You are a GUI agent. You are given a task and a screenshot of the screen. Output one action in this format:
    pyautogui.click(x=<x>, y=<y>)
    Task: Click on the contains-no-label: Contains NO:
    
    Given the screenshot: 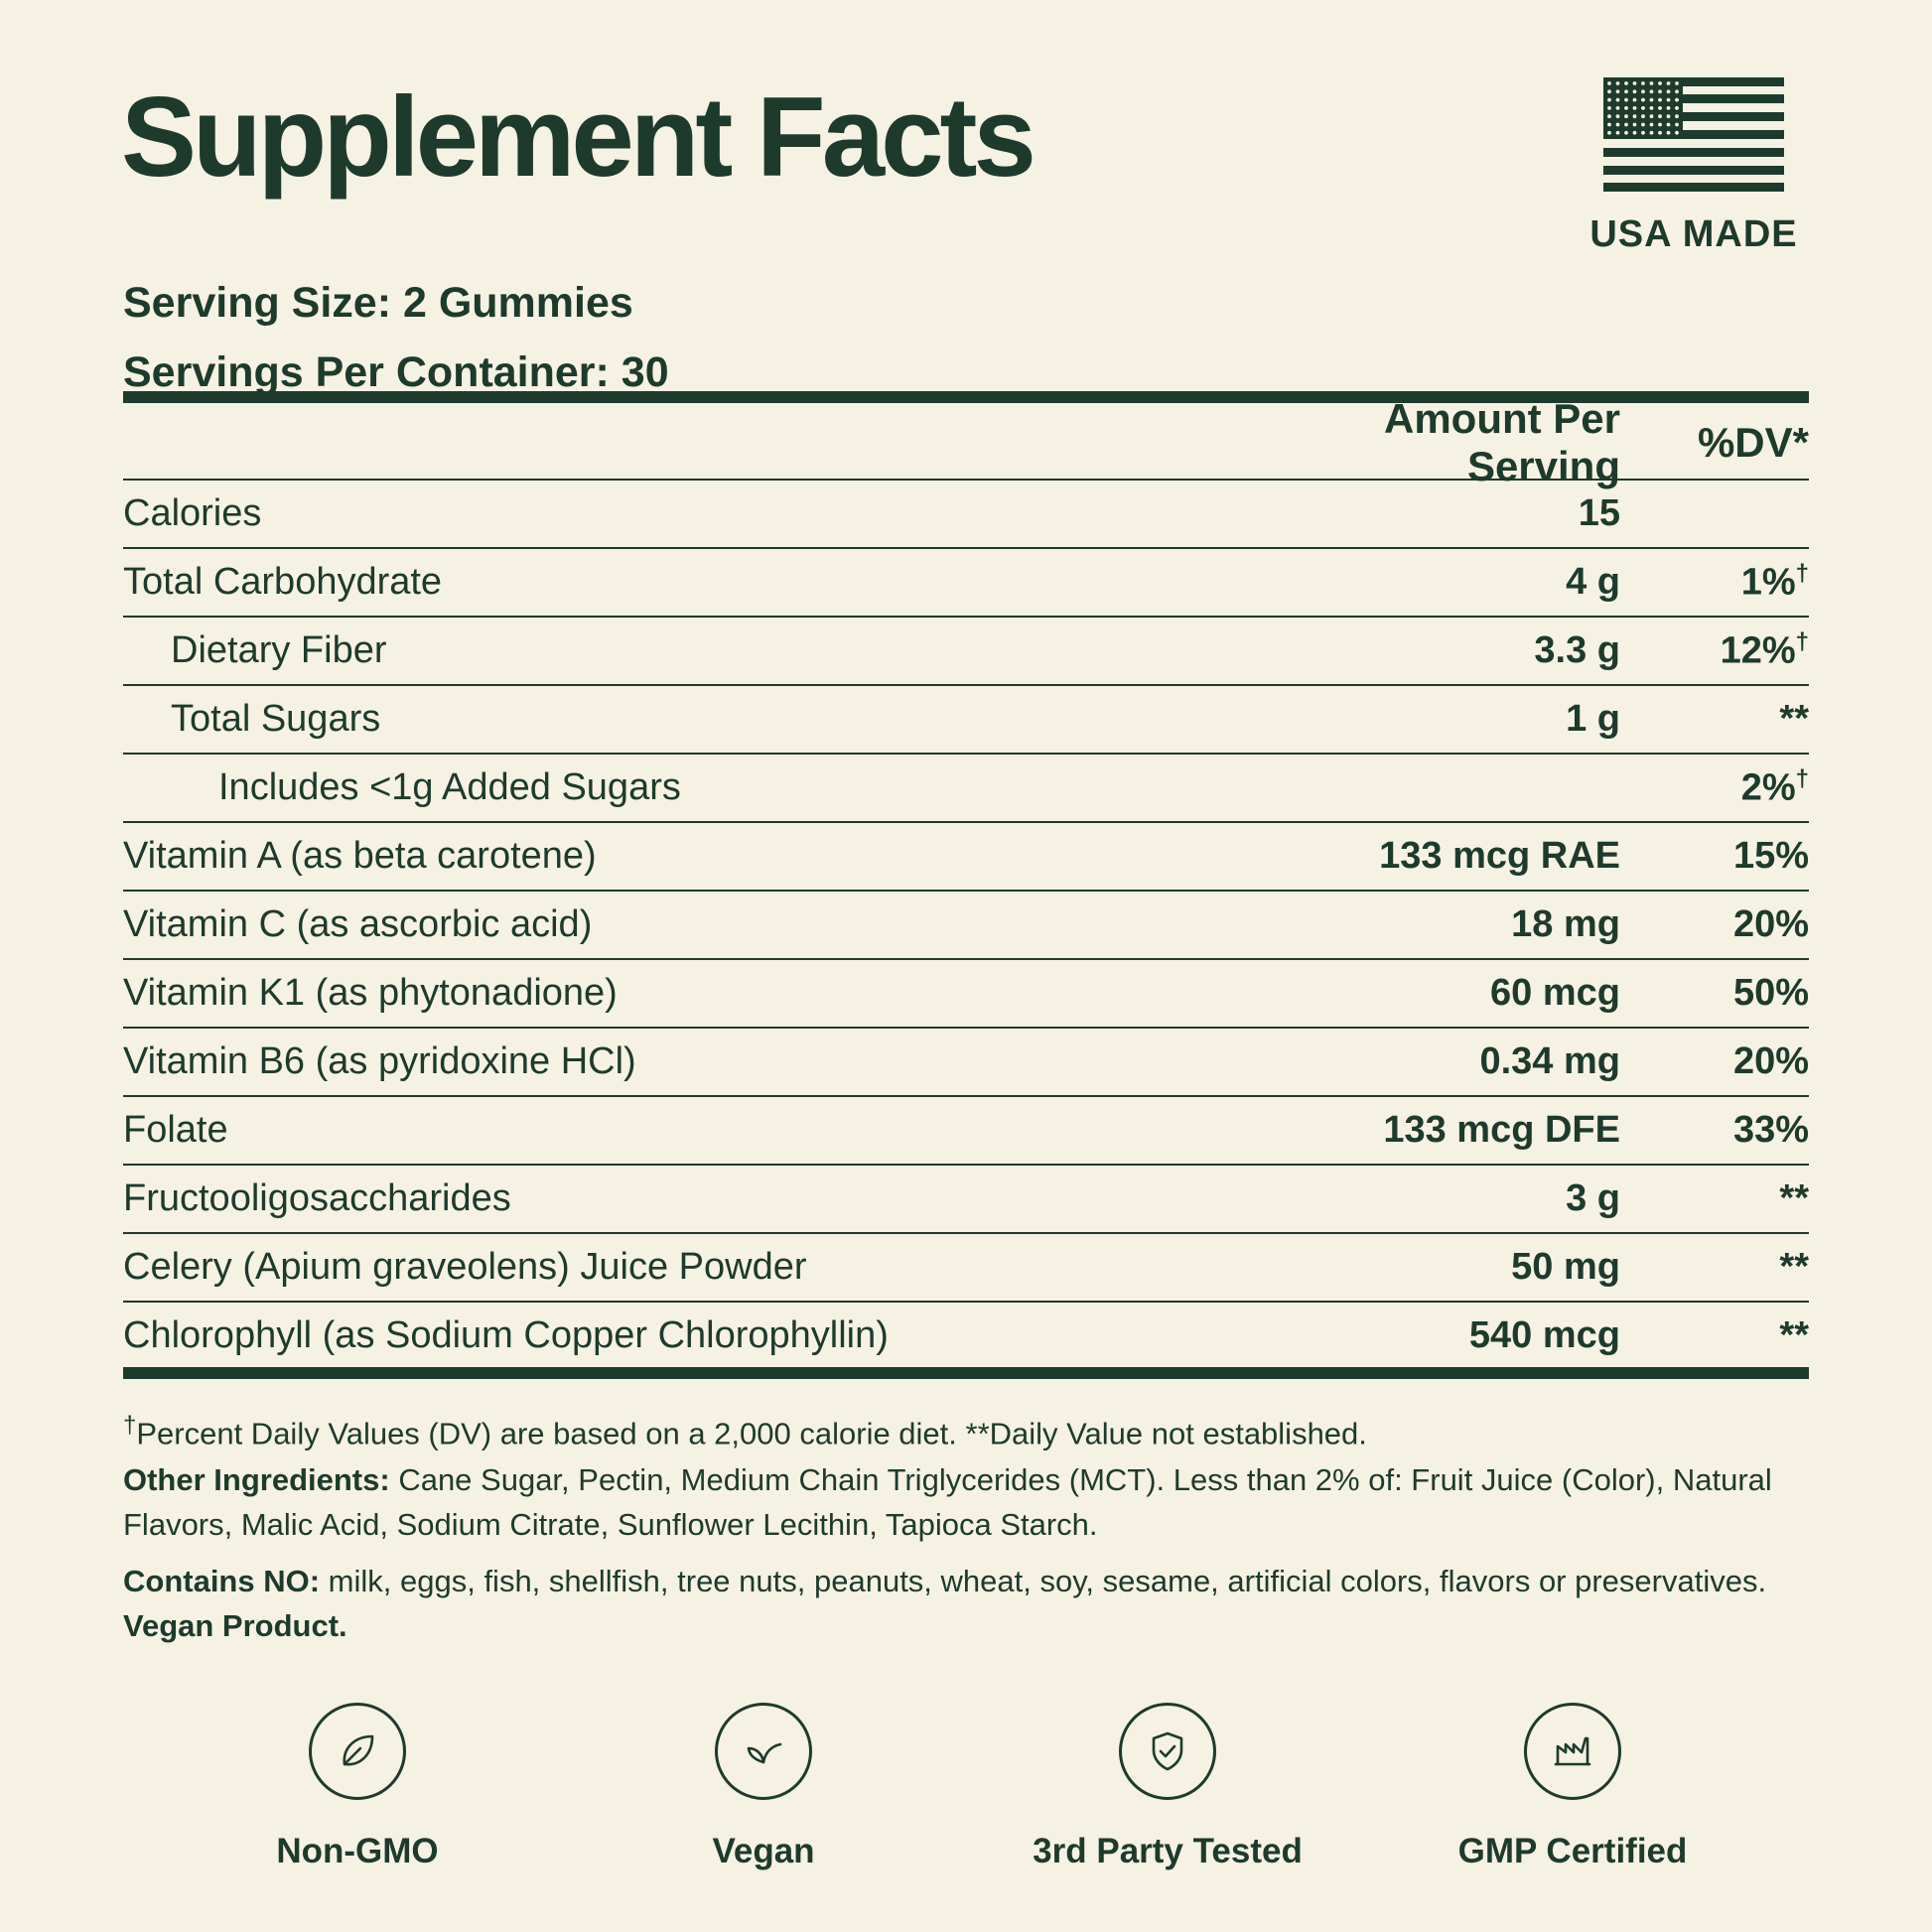 What is the action you would take?
    pyautogui.click(x=222, y=1581)
    